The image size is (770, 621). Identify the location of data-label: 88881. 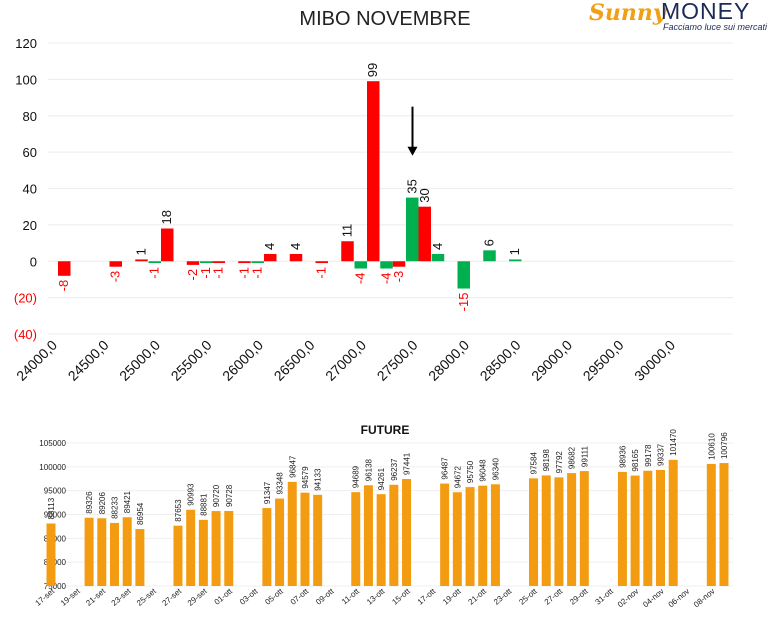
(203, 504).